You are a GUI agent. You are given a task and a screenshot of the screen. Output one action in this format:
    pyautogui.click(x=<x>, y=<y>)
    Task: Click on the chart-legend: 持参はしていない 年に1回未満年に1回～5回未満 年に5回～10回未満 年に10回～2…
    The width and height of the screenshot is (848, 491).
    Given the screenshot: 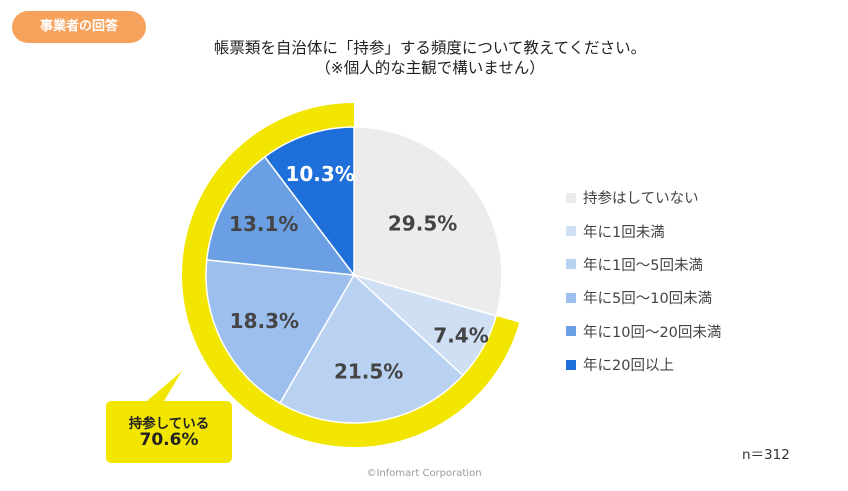 What is the action you would take?
    pyautogui.click(x=643, y=281)
    